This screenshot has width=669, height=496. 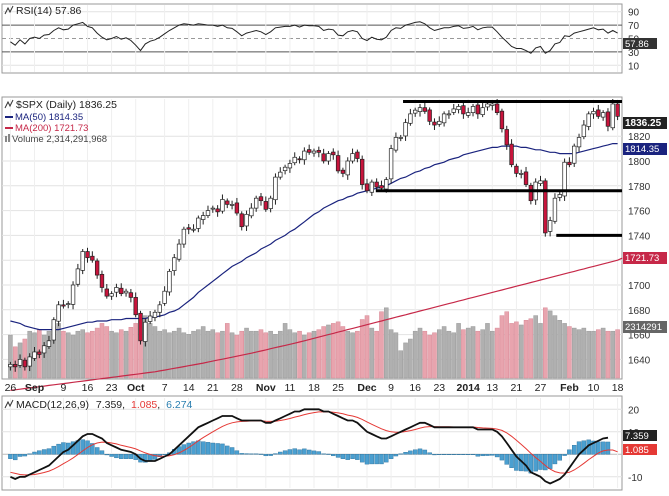 What do you see at coordinates (144, 405) in the screenshot?
I see `macd-legend-signal: 1.085` at bounding box center [144, 405].